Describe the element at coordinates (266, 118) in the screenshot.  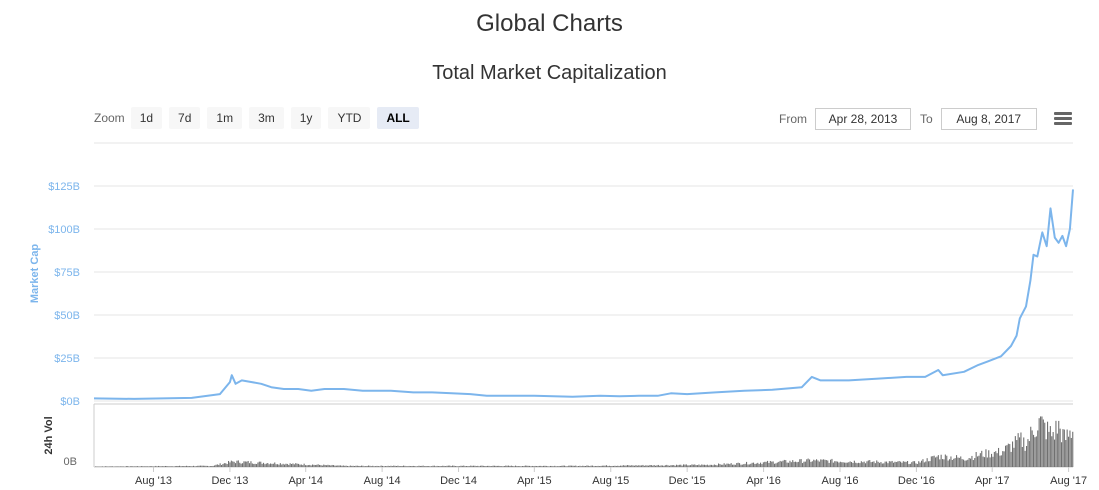
I see `zoom-3m-button: 3m` at that location.